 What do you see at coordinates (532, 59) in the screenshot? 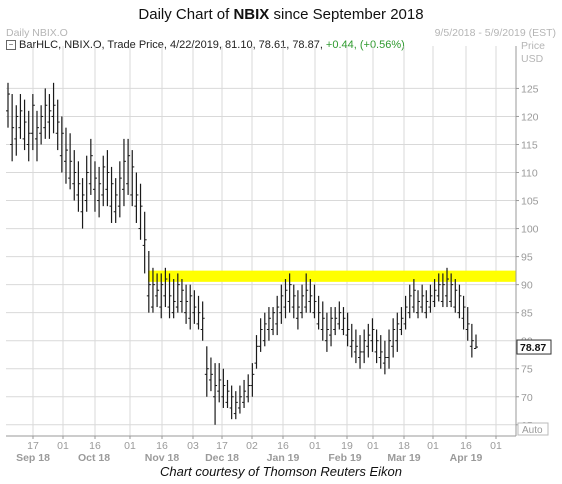
I see `currency-label: USD` at bounding box center [532, 59].